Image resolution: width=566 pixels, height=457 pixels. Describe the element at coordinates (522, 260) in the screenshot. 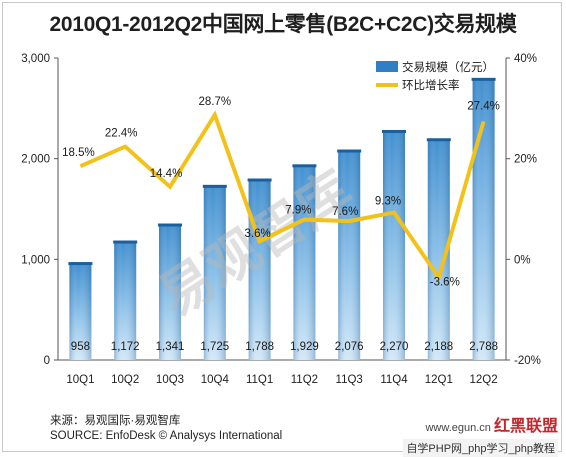

I see `right-tick-label: 0%` at that location.